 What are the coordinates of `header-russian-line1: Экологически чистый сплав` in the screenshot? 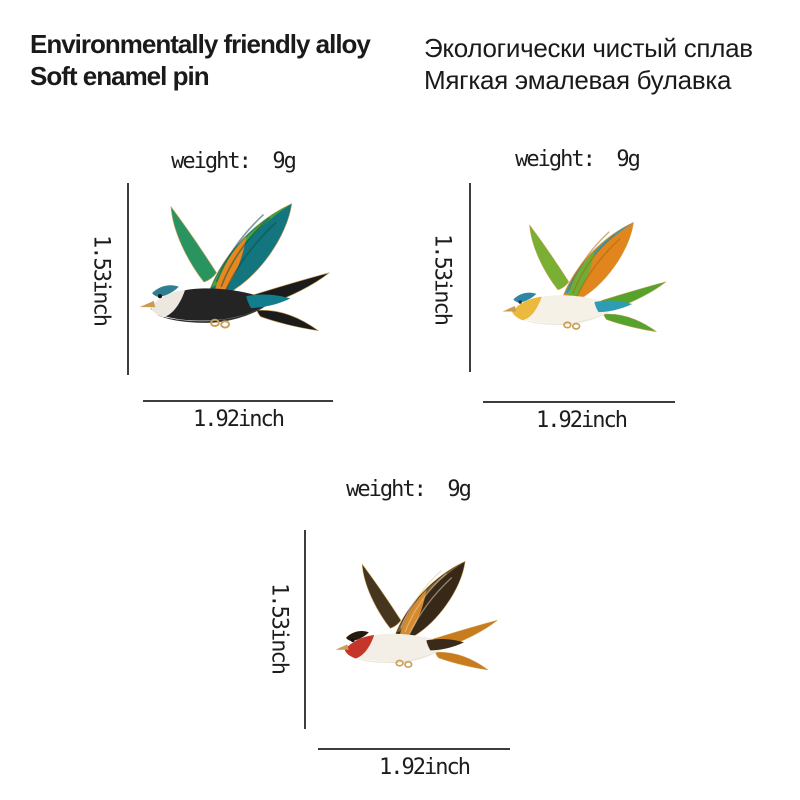 It's located at (588, 48).